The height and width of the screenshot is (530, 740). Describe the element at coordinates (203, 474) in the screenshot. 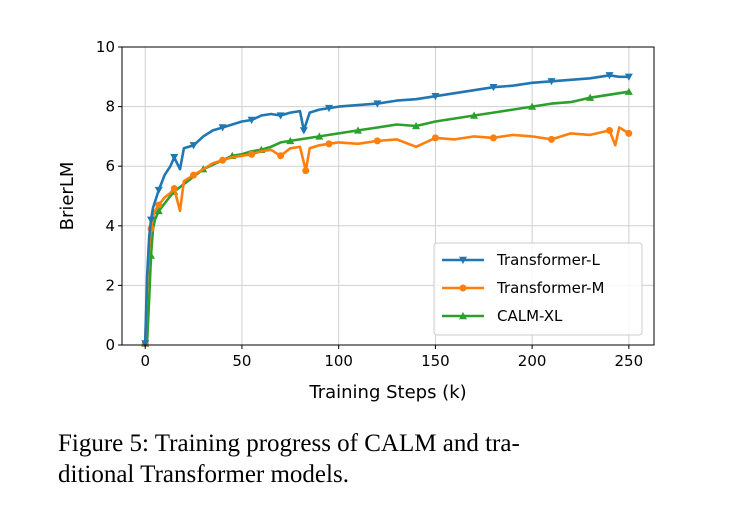

I see `caption-line-2: ditional Transformer models.` at that location.